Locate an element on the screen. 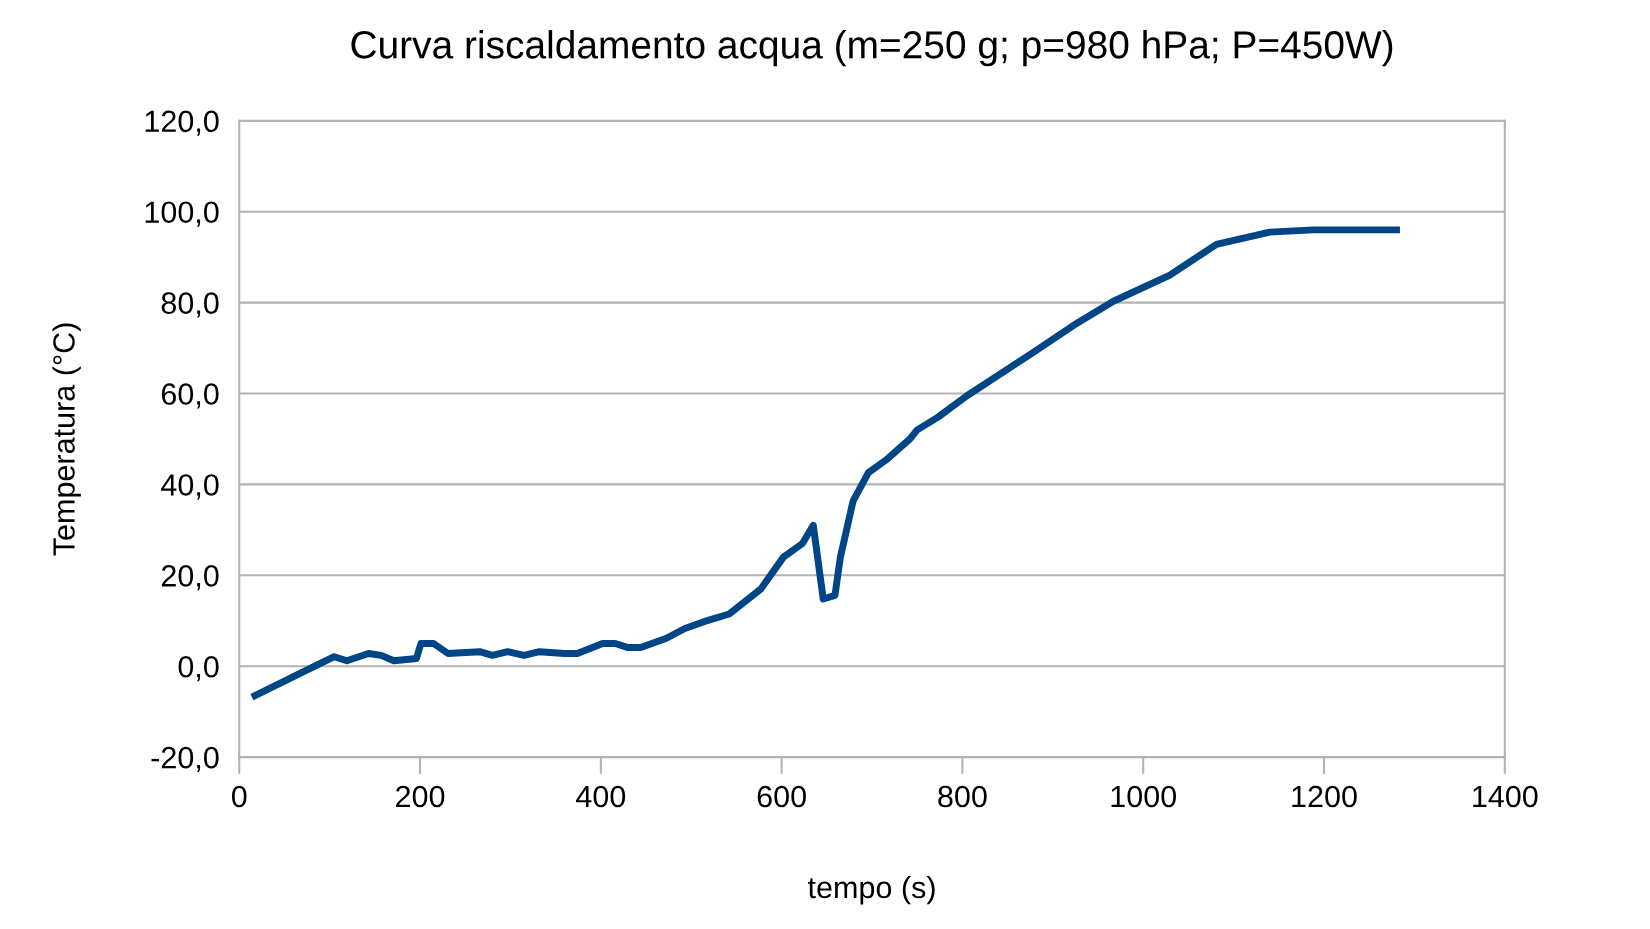 Image resolution: width=1650 pixels, height=929 pixels. y-tick-label: 80,0 is located at coordinates (190, 305).